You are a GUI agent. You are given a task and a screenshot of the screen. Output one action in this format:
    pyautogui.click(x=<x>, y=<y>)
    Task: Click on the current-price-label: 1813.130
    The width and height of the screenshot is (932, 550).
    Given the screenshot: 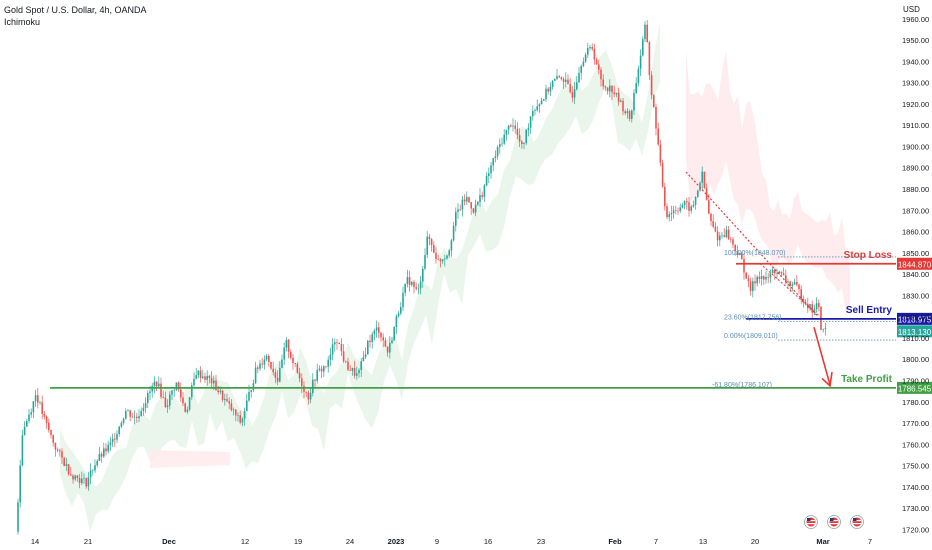 What is the action you would take?
    pyautogui.click(x=915, y=332)
    